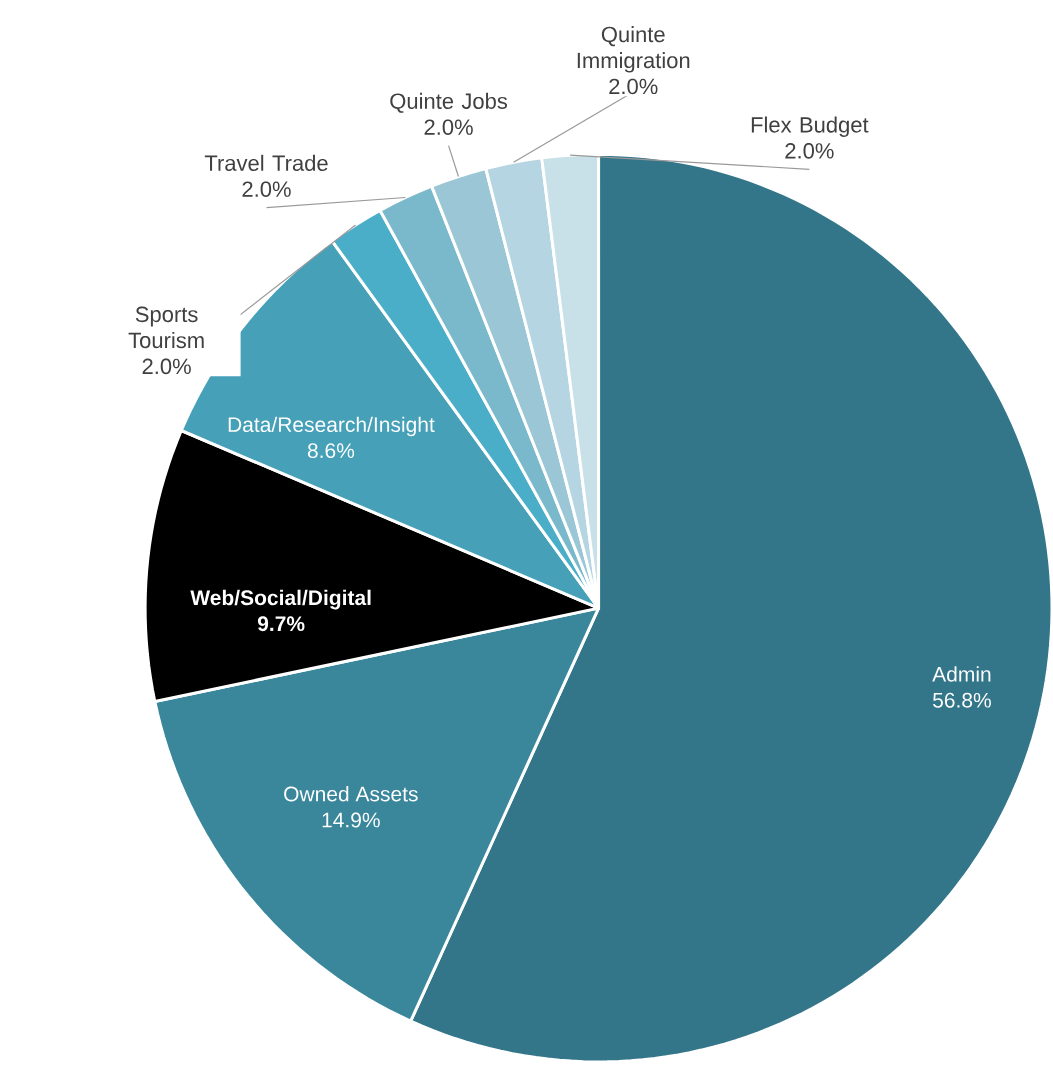  Describe the element at coordinates (331, 426) in the screenshot. I see `slice-label: Data/Research/Insight` at that location.